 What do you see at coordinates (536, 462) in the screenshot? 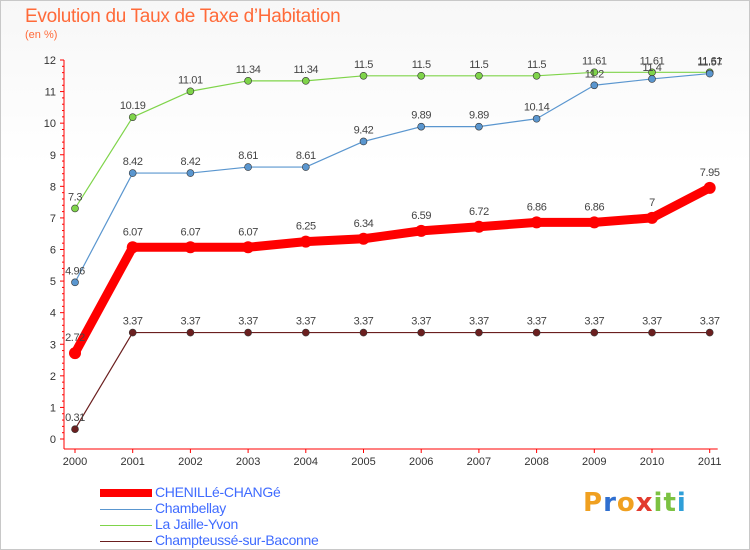
I see `x-tick-label: 2008` at bounding box center [536, 462].